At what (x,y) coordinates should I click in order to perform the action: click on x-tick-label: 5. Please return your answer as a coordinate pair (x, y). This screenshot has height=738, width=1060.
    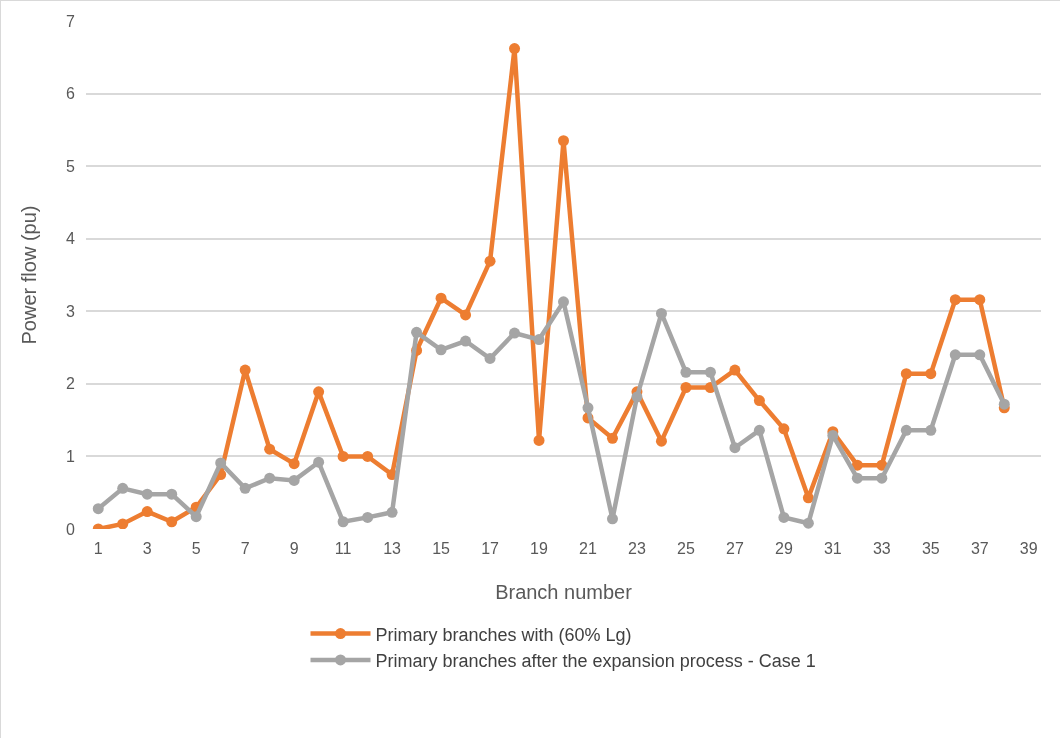
    Looking at the image, I should click on (196, 548).